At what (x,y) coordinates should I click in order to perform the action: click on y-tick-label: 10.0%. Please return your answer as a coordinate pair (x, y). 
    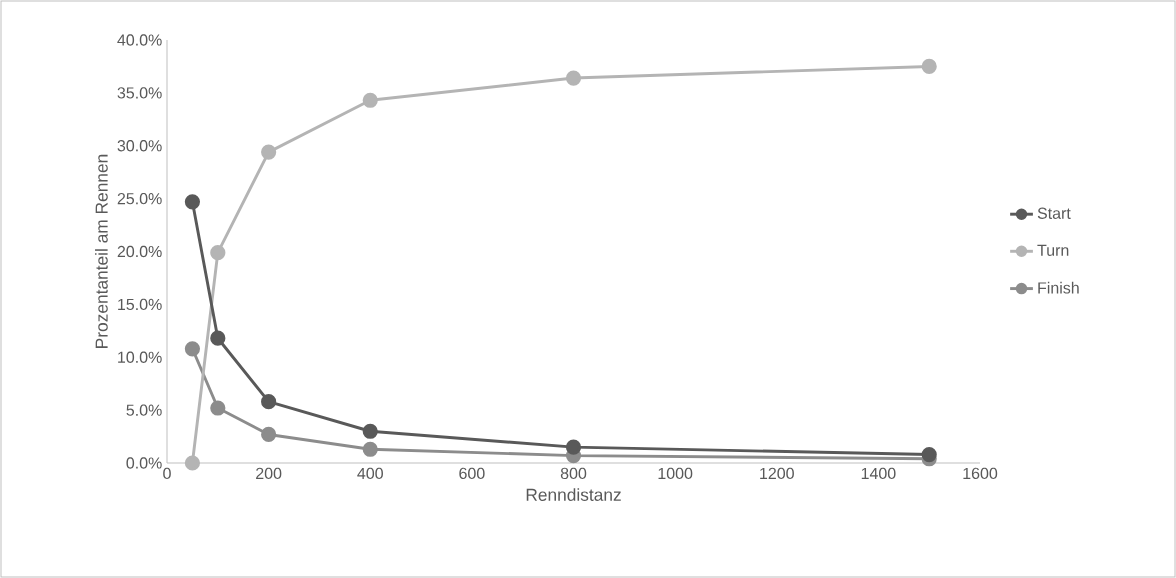
    Looking at the image, I should click on (140, 357).